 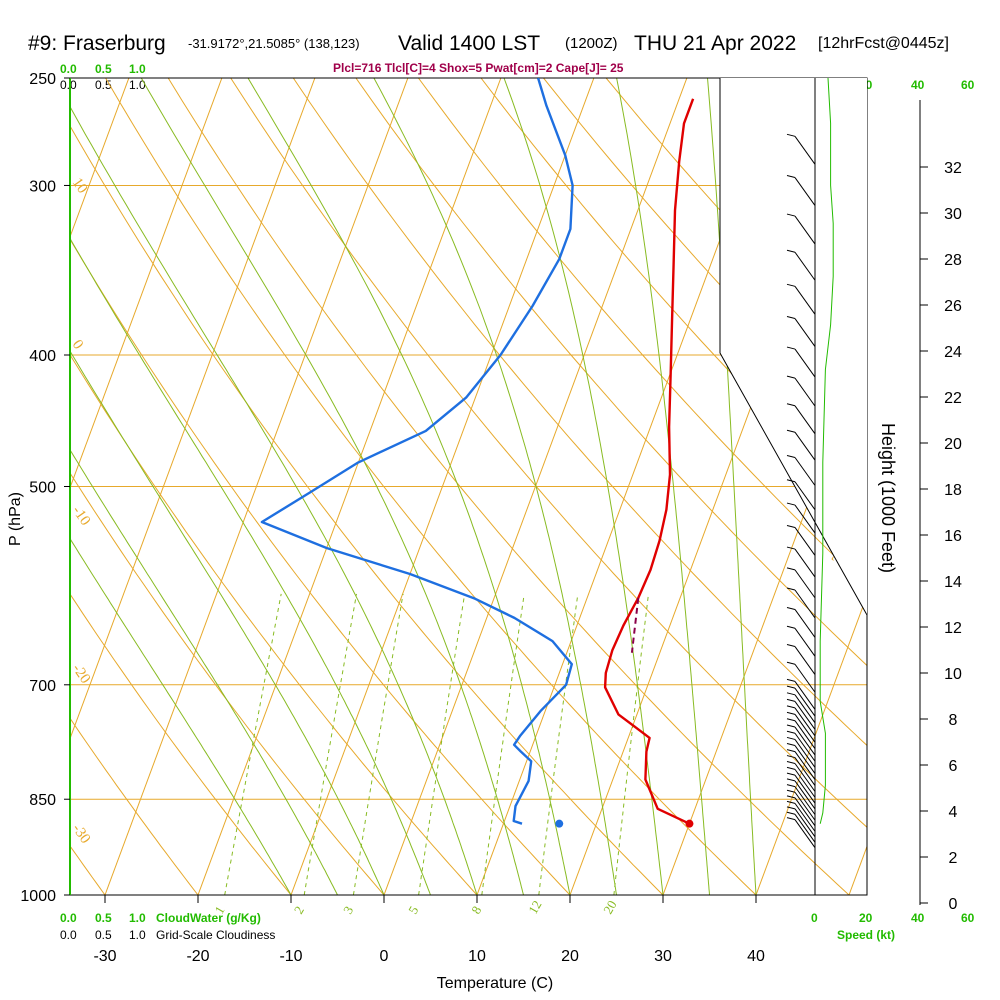 What do you see at coordinates (918, 918) in the screenshot?
I see `speed-tick-label: 40` at bounding box center [918, 918].